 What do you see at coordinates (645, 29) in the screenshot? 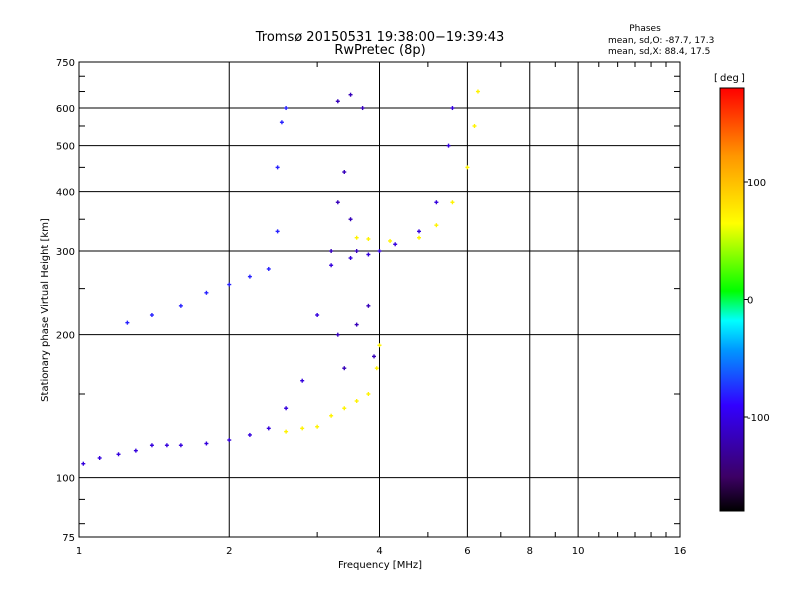
I see `phase-header: Phases` at bounding box center [645, 29].